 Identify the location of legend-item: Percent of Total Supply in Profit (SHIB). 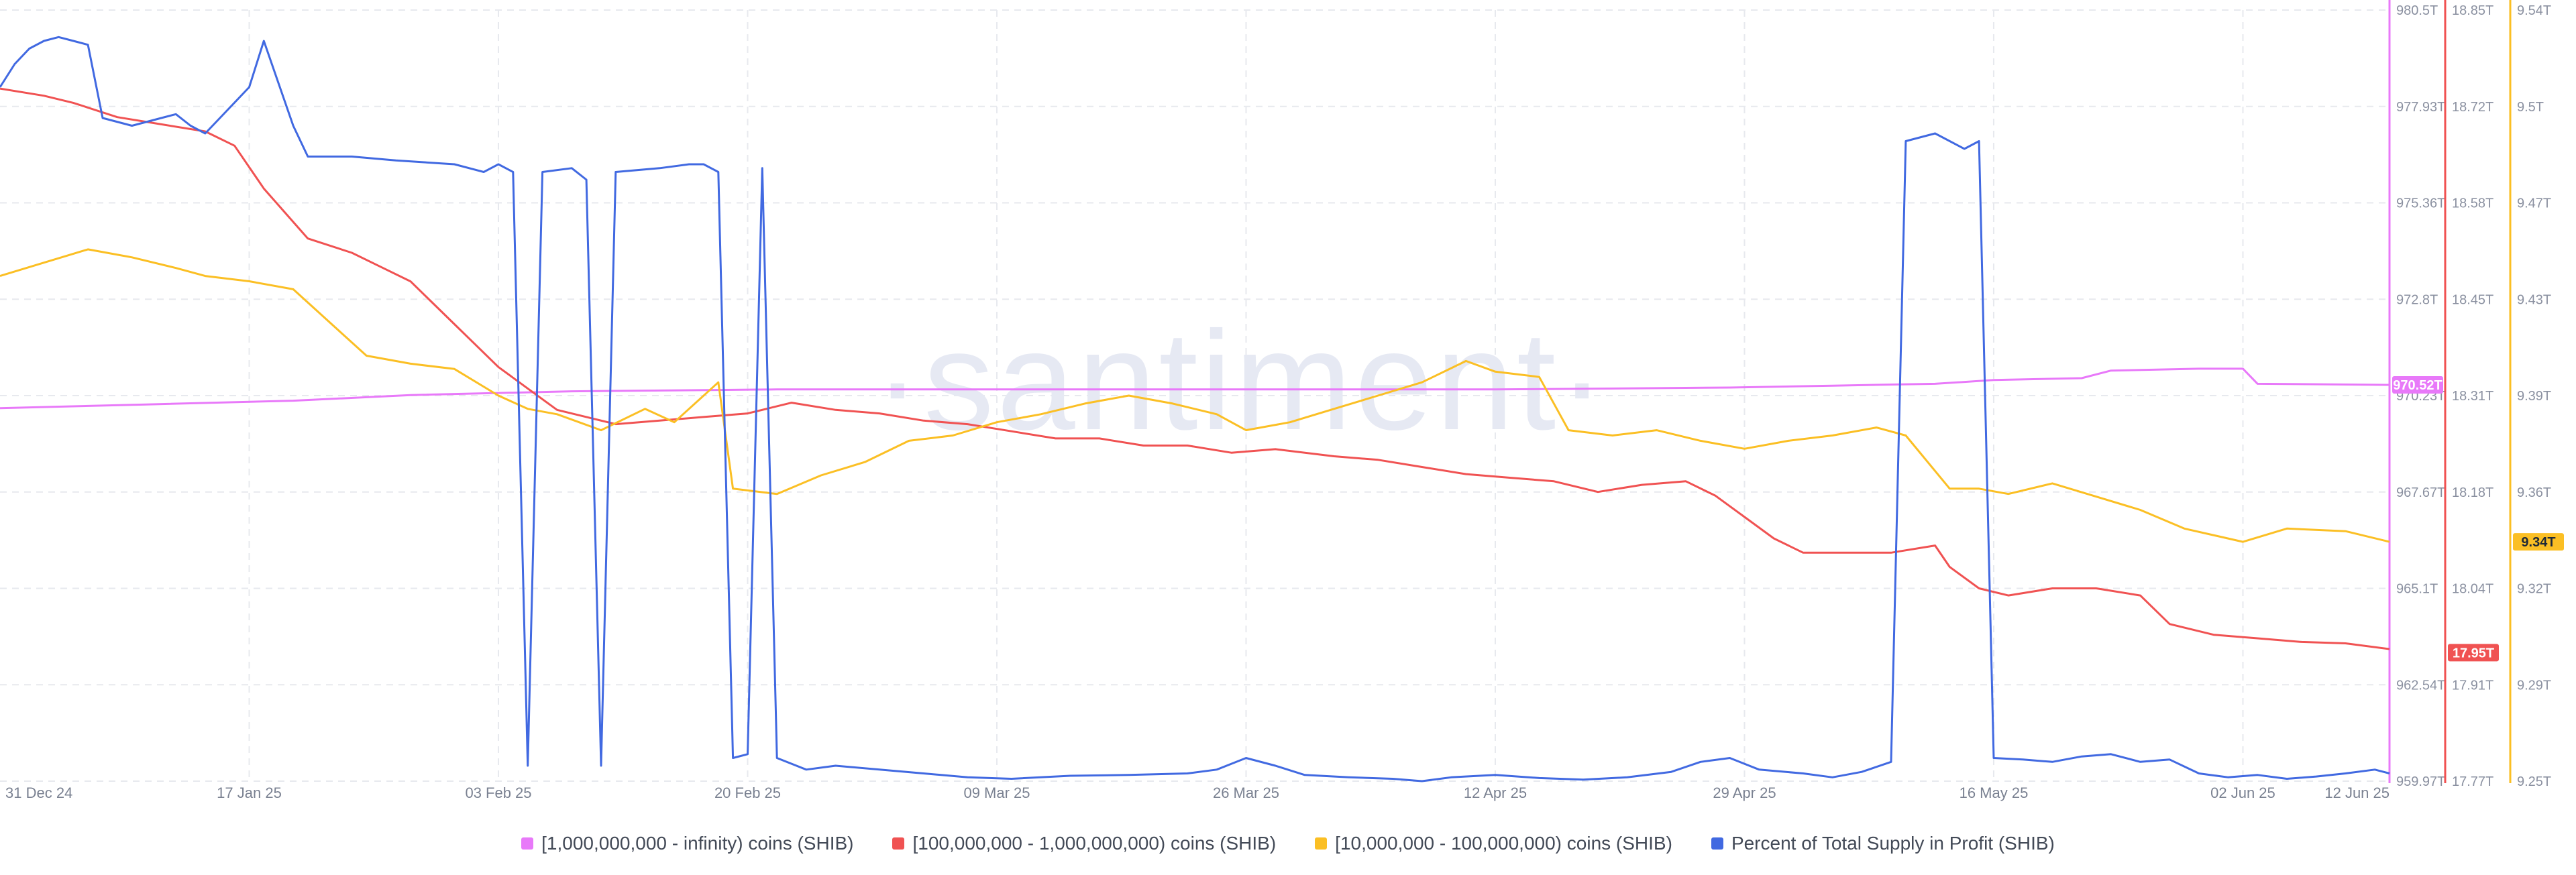
(1883, 843).